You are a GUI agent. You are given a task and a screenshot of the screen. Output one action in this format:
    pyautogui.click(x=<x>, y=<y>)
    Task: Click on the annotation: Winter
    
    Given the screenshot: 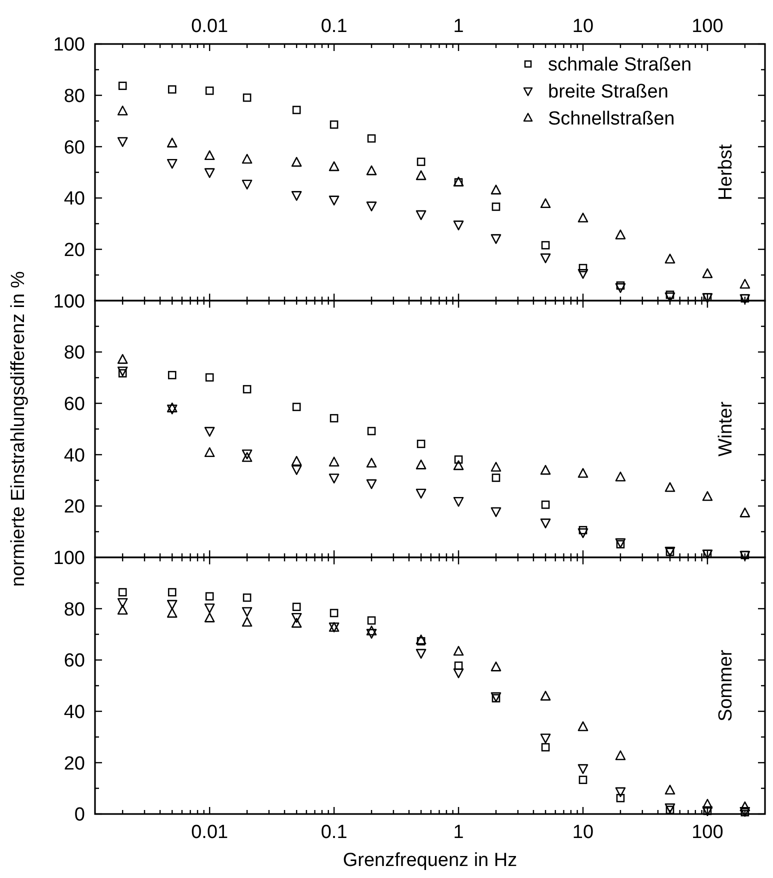 What is the action you would take?
    pyautogui.click(x=726, y=428)
    